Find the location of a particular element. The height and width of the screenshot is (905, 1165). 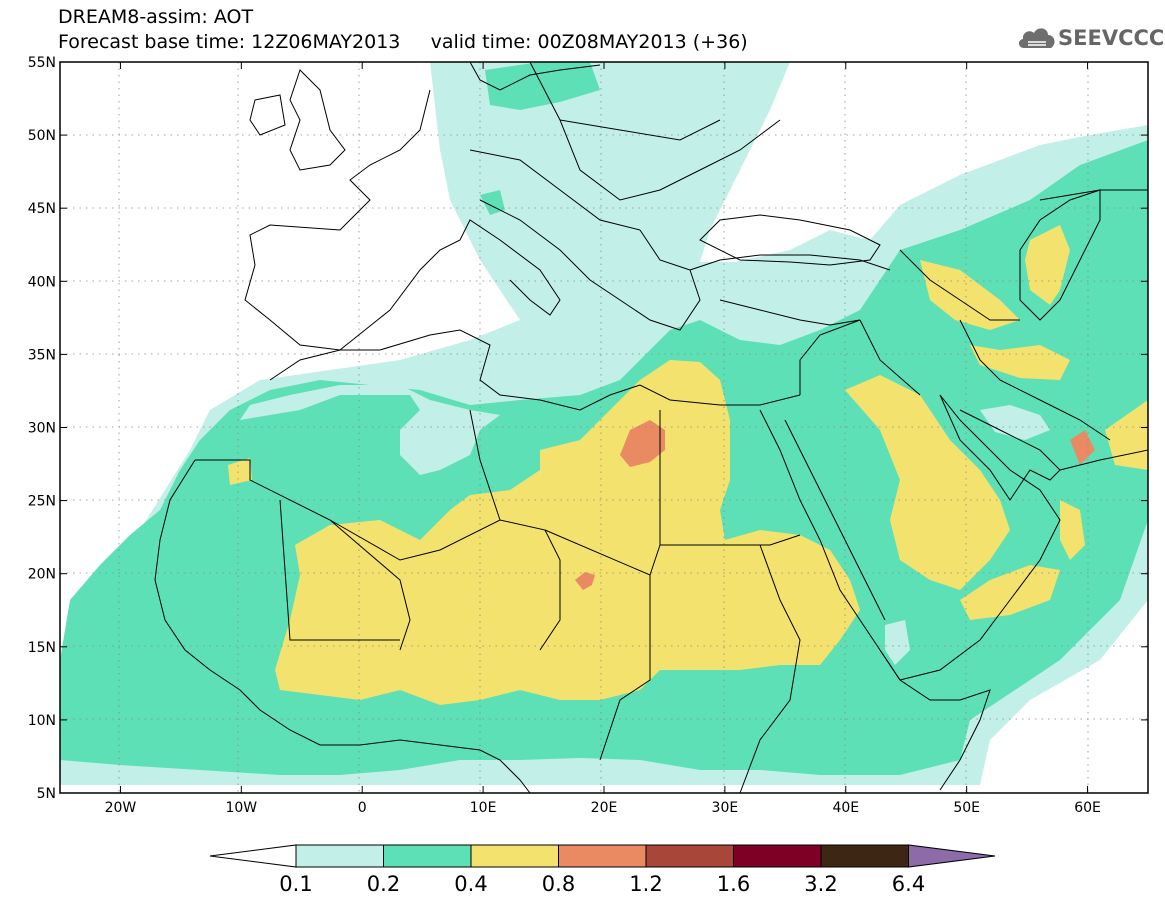

colorbar-label: 0.1 is located at coordinates (295, 884).